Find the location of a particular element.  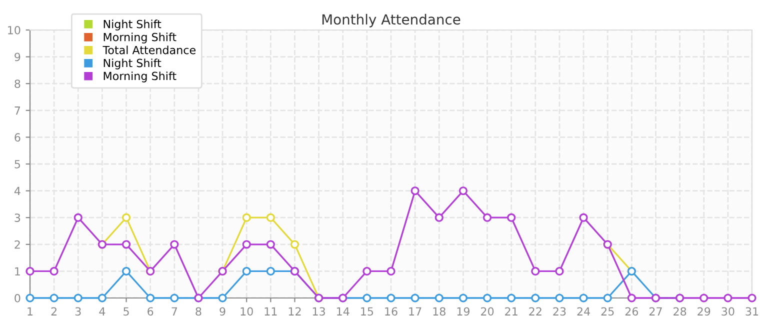

legend-label: Total Attendance is located at coordinates (149, 50).